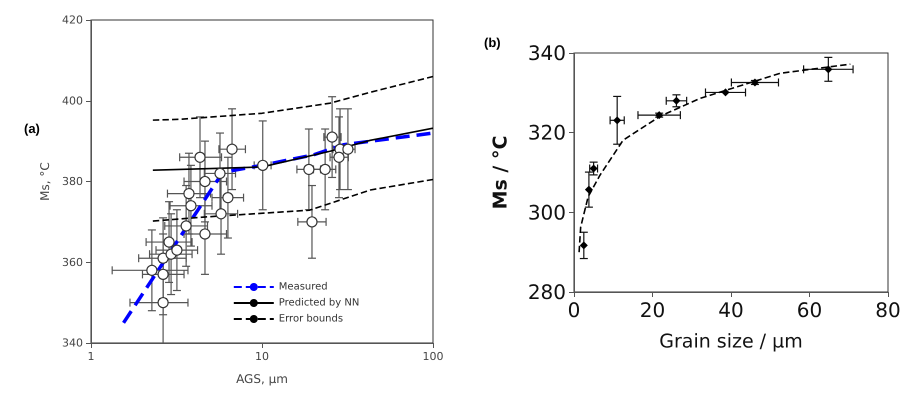 The height and width of the screenshot is (417, 906). Describe the element at coordinates (501, 173) in the screenshot. I see `y-axis-title: Ms / °C` at that location.